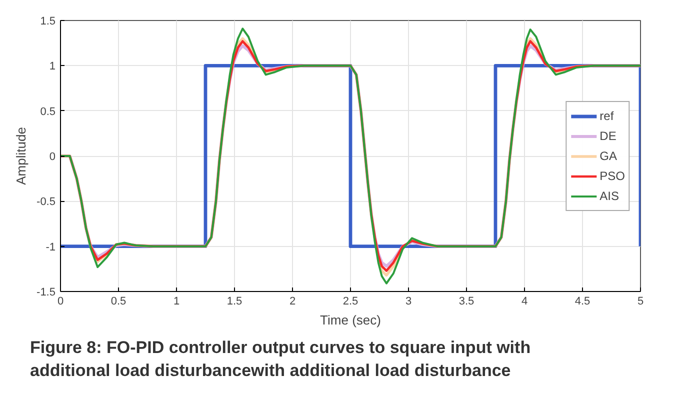 The image size is (682, 419). What do you see at coordinates (281, 359) in the screenshot?
I see `caption: Figure 8: FO-PID controller output curves to square input with additional load disturbancewith additional load disturbance` at bounding box center [281, 359].